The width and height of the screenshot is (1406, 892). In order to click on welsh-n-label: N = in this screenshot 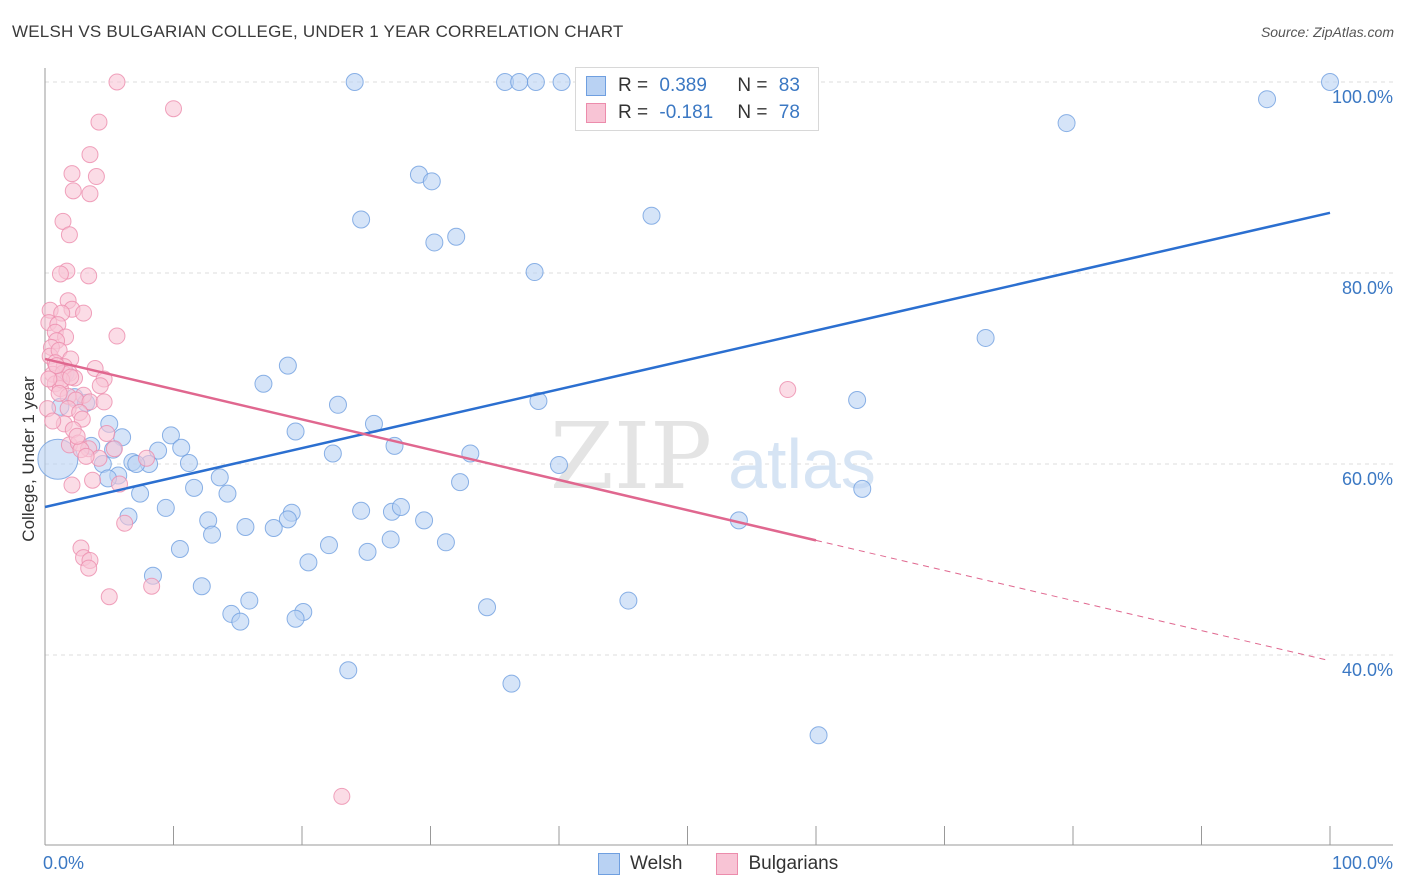, I will do `click(755, 85)`.